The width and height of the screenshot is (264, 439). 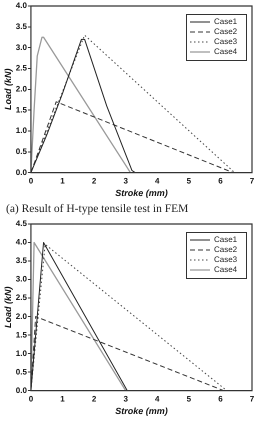 What do you see at coordinates (22, 223) in the screenshot?
I see `y-tick-label: 4.5` at bounding box center [22, 223].